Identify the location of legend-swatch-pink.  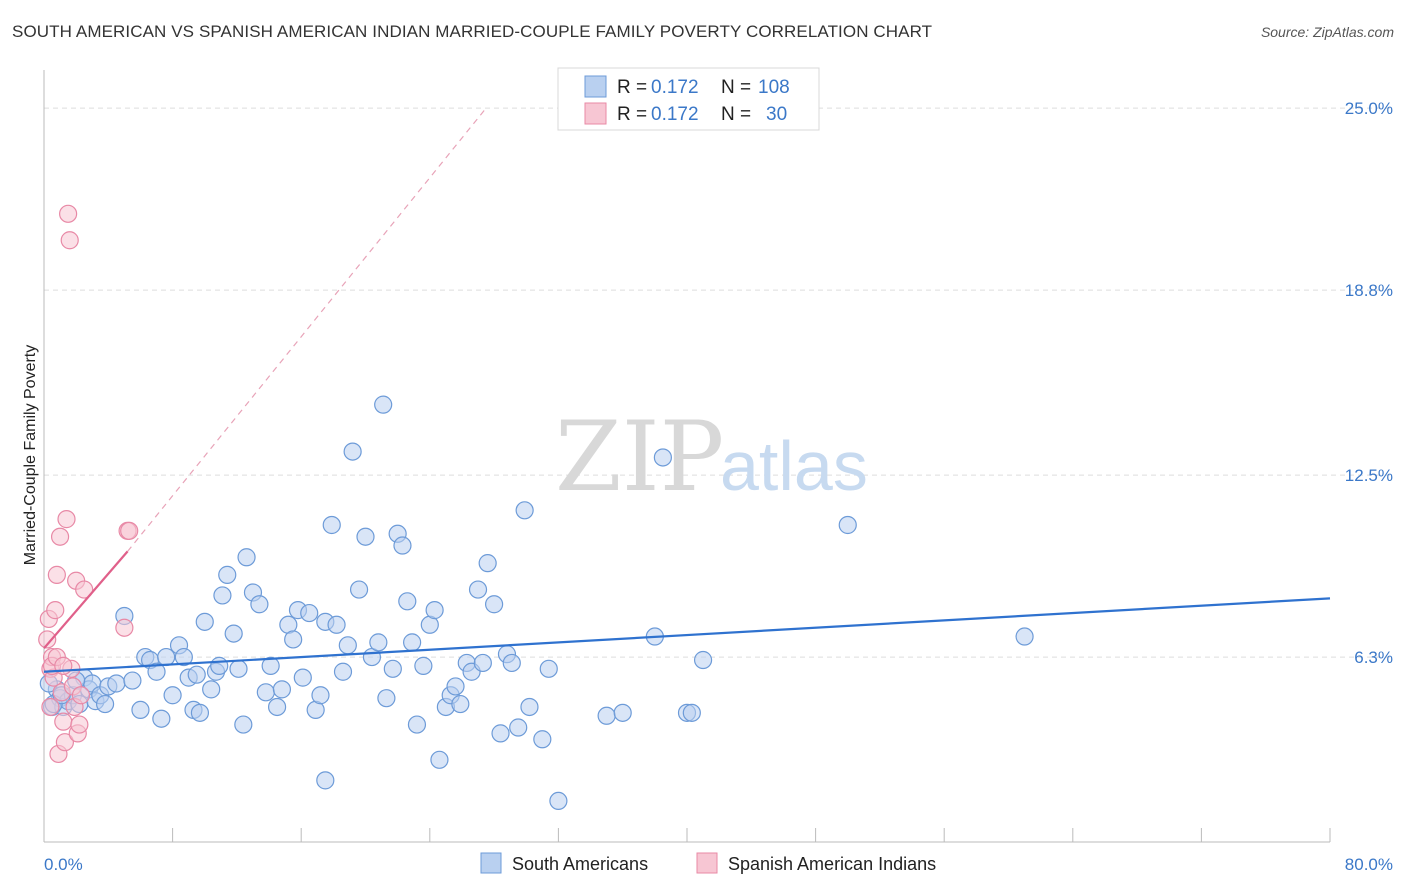
(595, 113).